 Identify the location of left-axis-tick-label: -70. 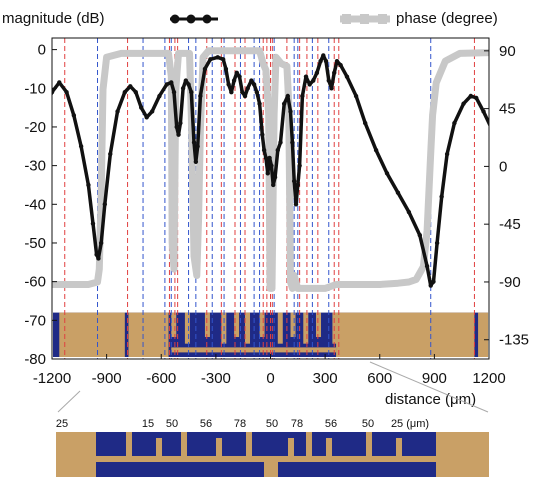
(35, 320).